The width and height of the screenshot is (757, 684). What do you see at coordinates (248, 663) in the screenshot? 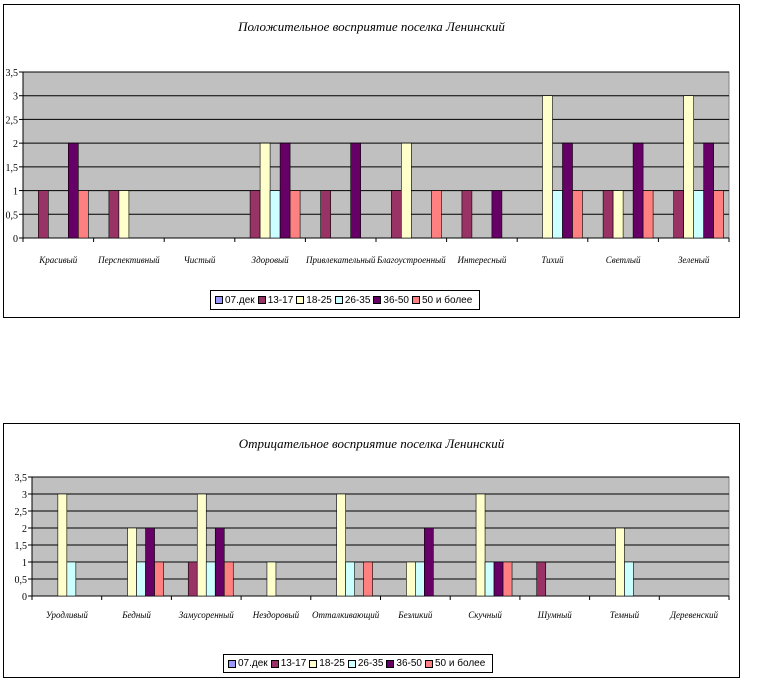
I see `legend-item: 07.дек` at bounding box center [248, 663].